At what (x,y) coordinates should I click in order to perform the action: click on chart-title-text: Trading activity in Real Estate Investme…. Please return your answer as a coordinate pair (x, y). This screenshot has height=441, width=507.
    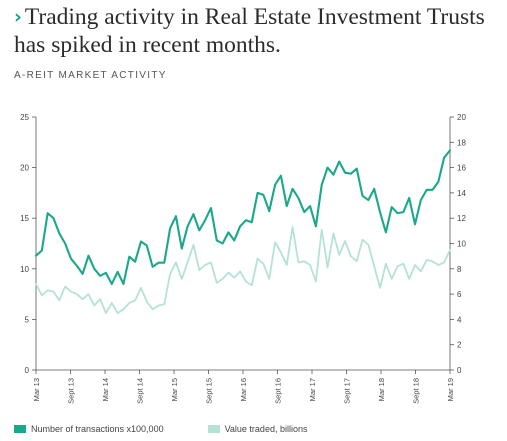
    Looking at the image, I should click on (249, 31).